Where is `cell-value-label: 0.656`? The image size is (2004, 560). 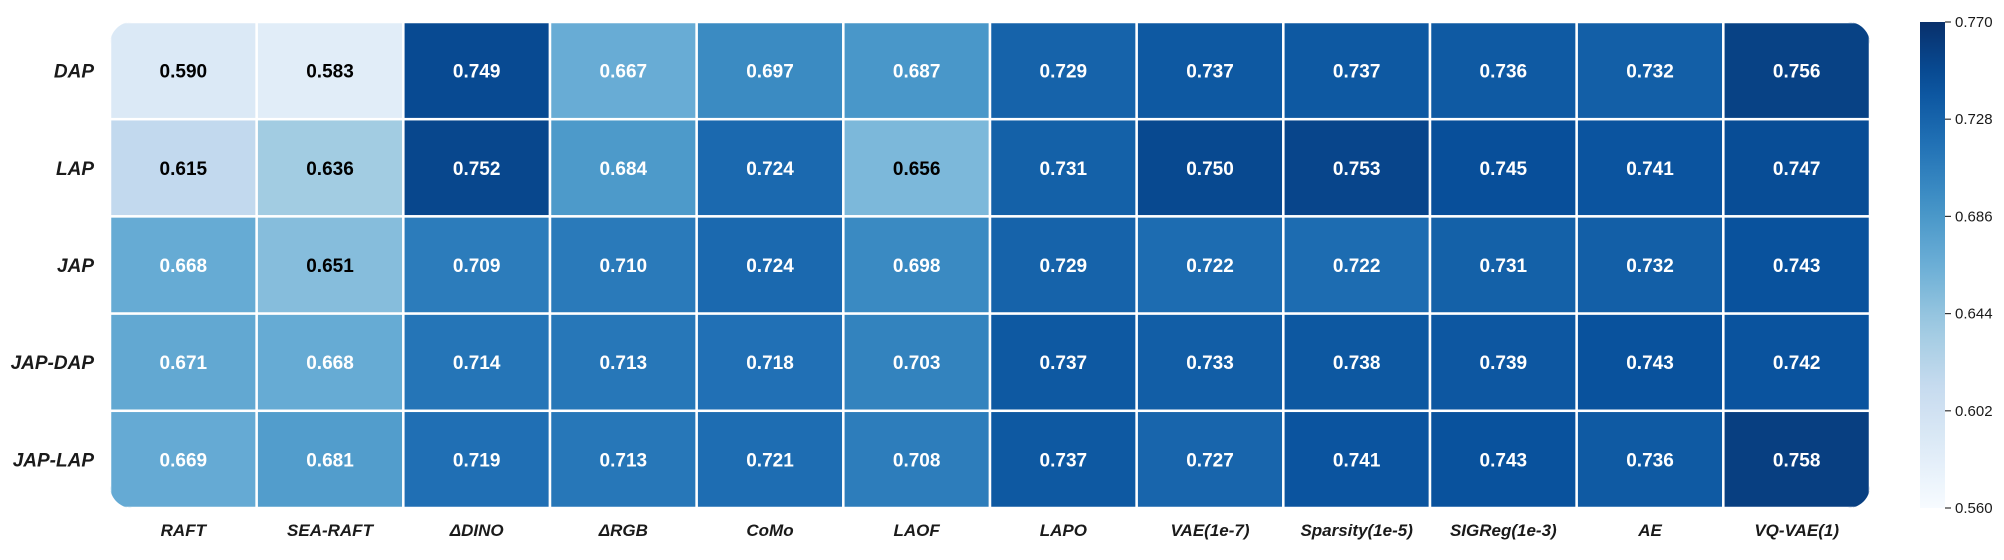 cell-value-label: 0.656 is located at coordinates (917, 169).